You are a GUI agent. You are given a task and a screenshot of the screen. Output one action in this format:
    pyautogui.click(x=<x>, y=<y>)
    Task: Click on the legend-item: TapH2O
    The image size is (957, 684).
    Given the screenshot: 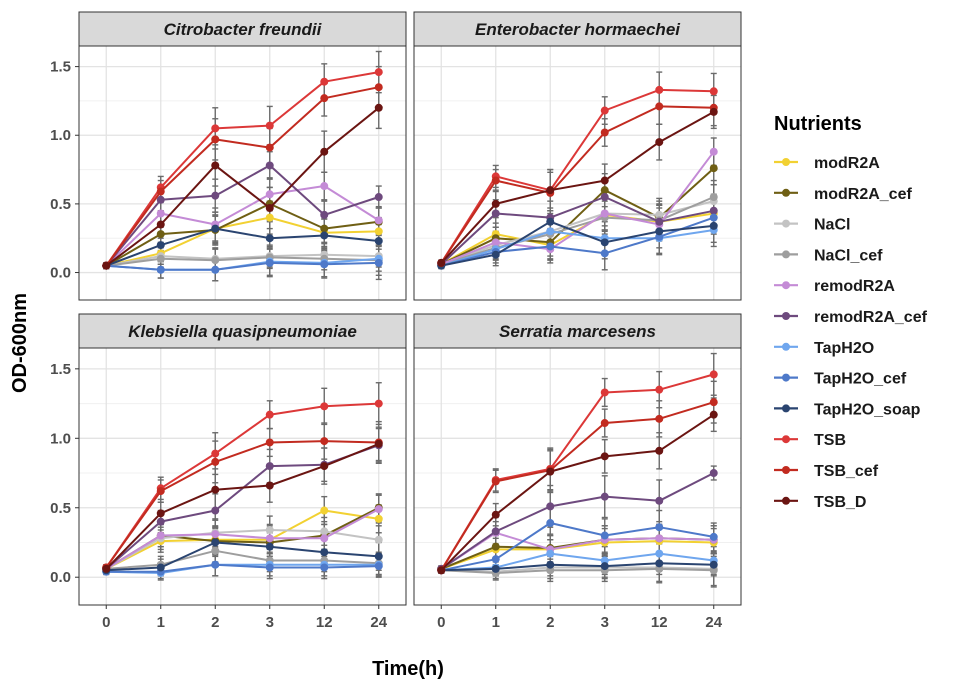 What is the action you would take?
    pyautogui.click(x=824, y=348)
    